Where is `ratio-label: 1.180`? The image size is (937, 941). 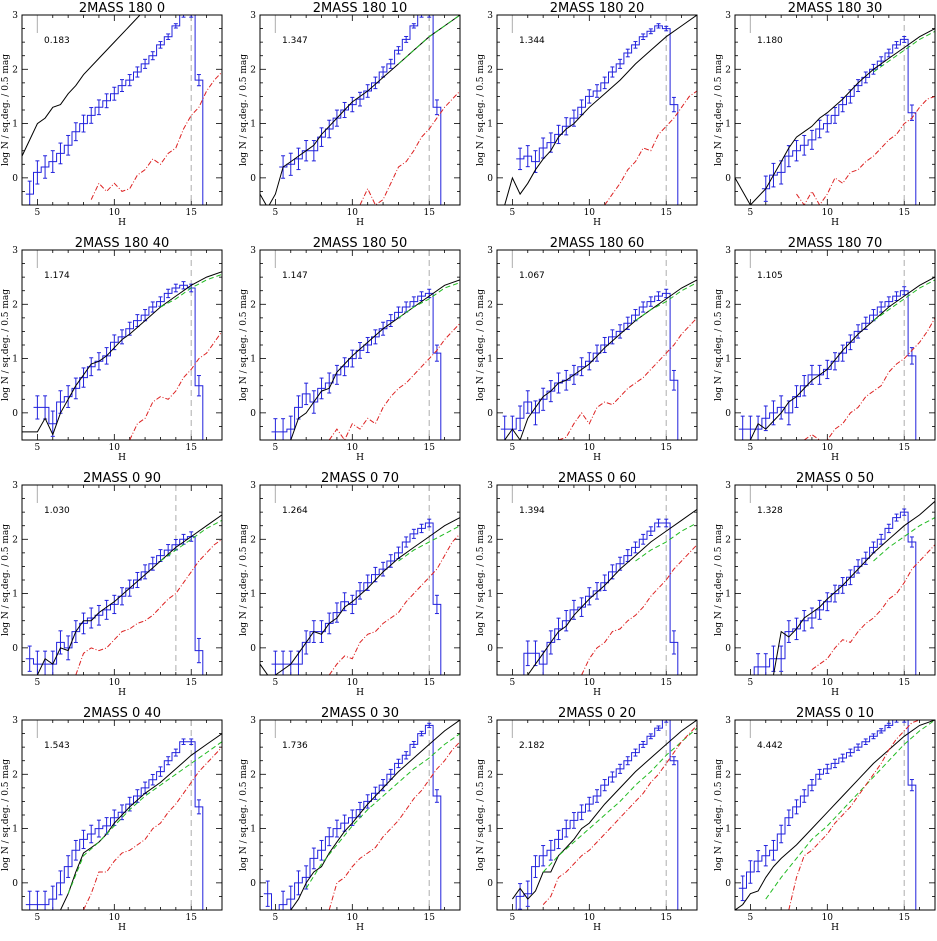
ratio-label: 1.180 is located at coordinates (770, 41).